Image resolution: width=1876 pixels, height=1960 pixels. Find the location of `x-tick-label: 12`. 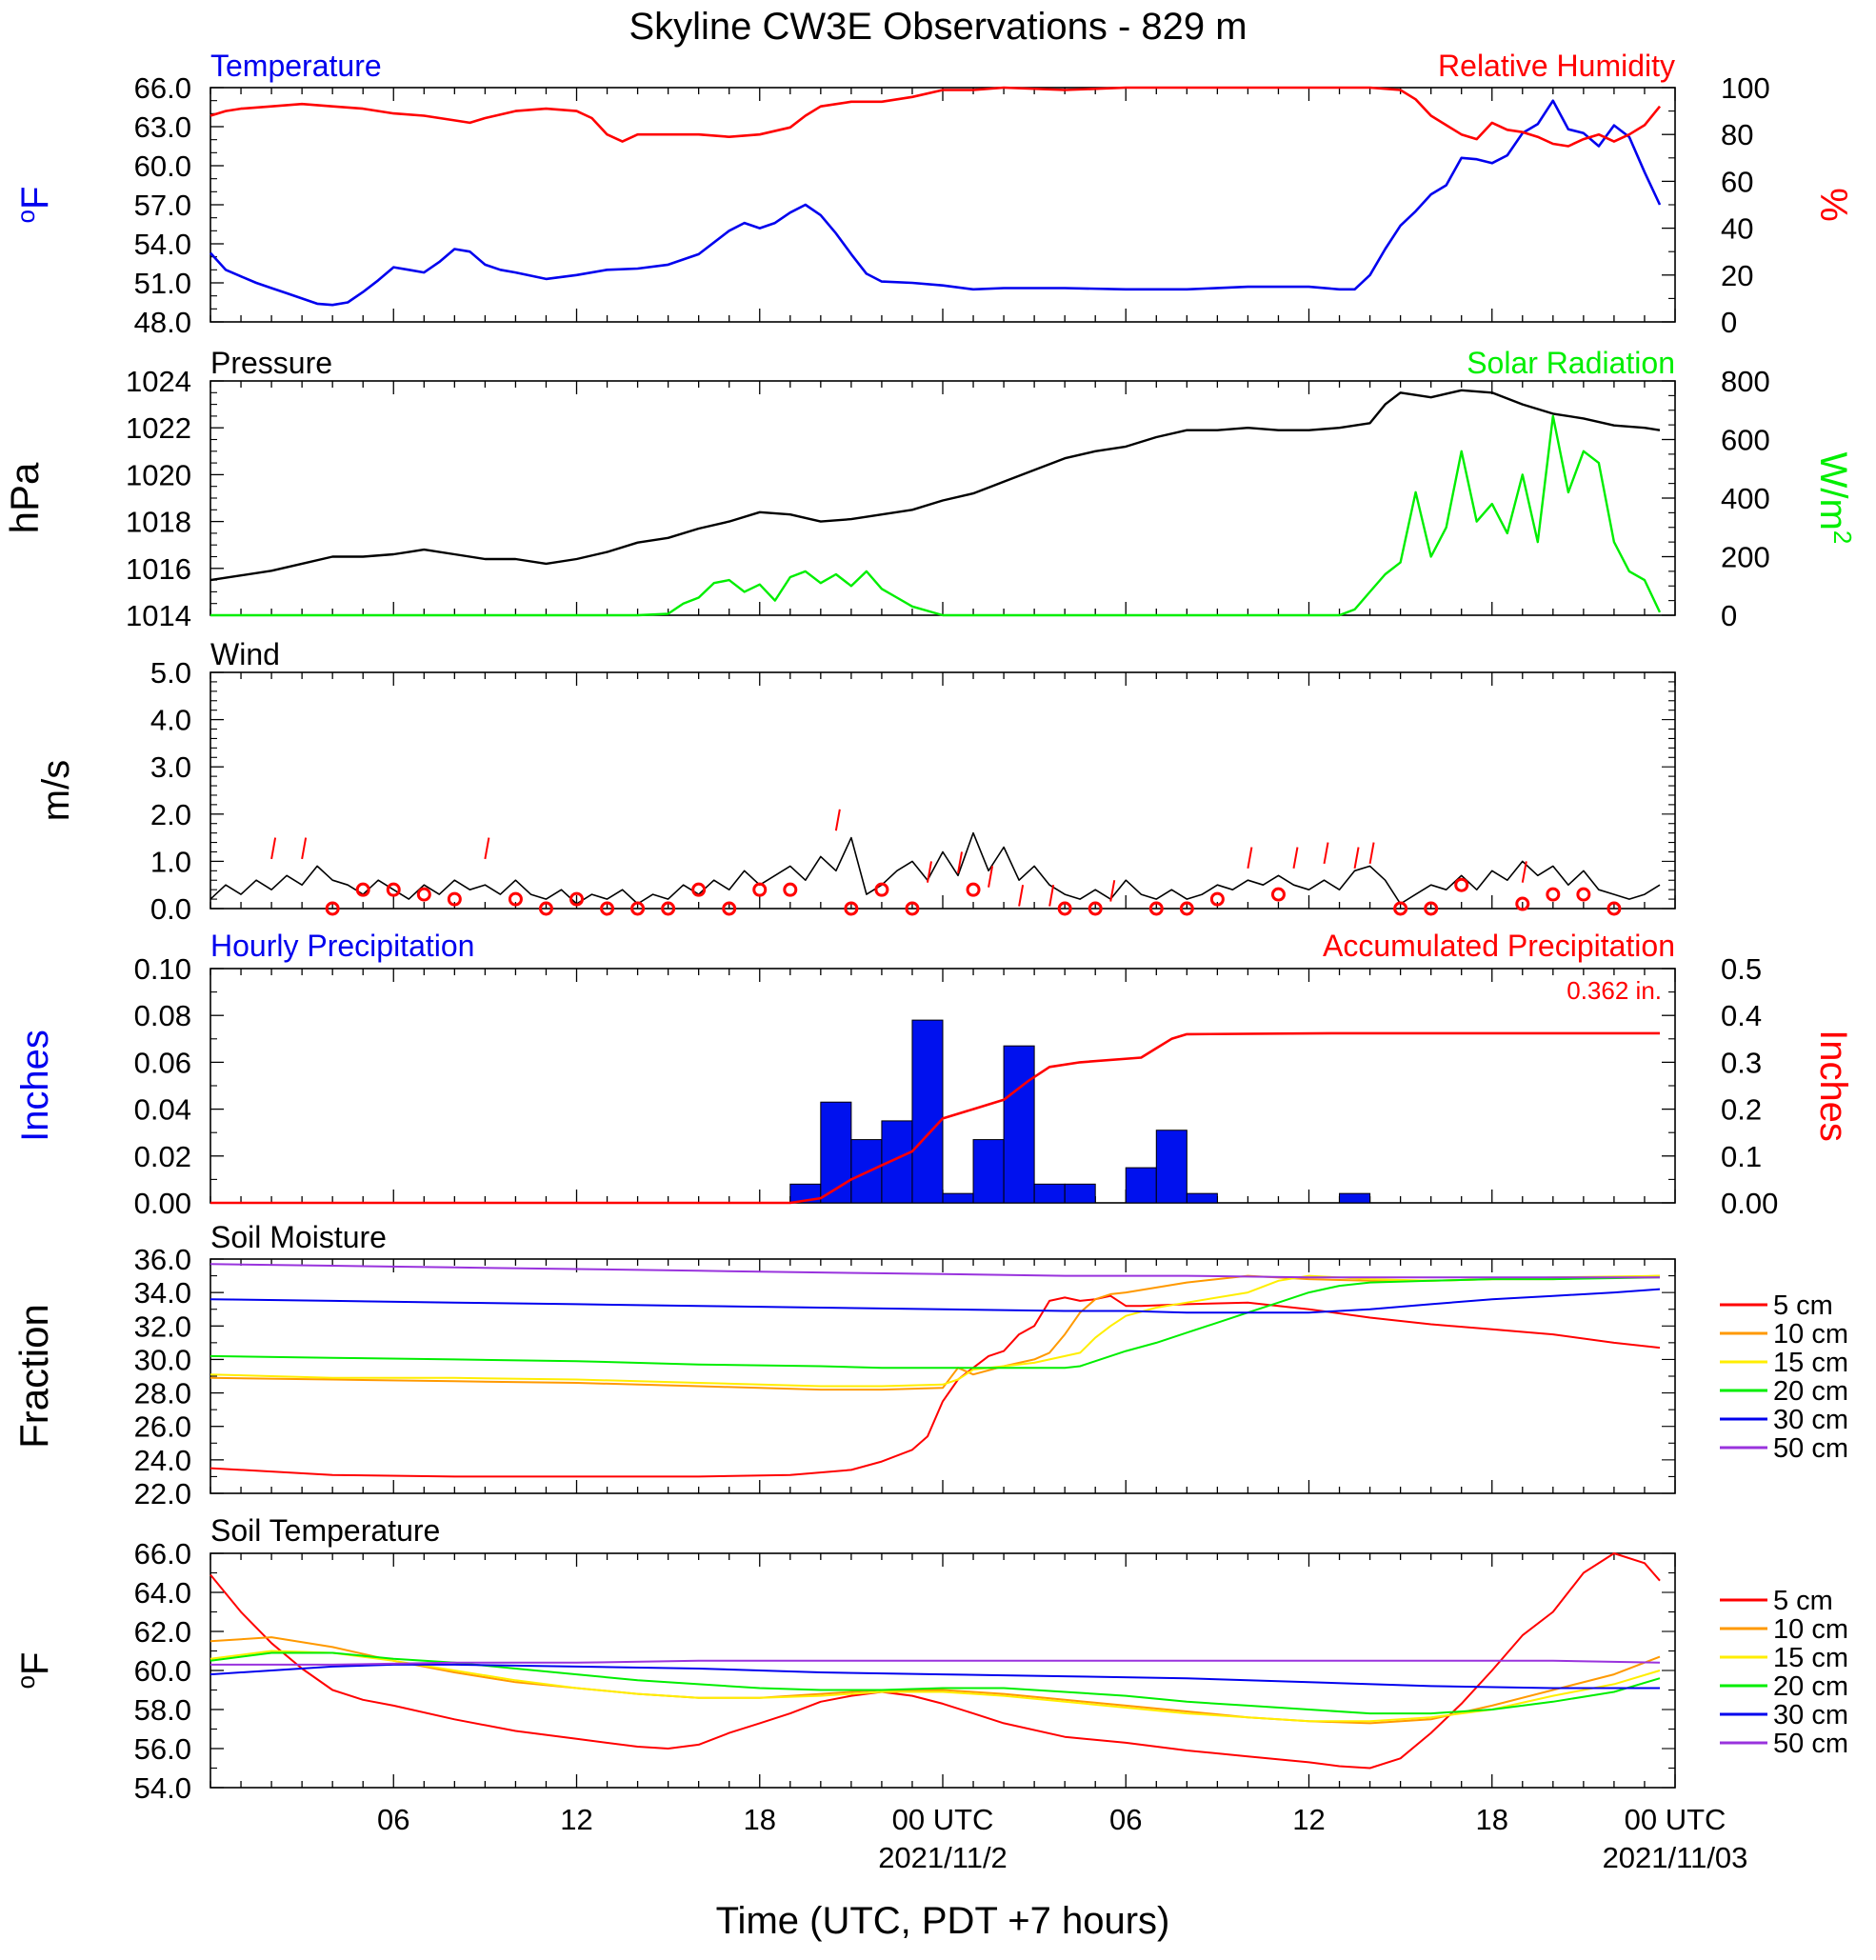

x-tick-label: 12 is located at coordinates (1308, 1819).